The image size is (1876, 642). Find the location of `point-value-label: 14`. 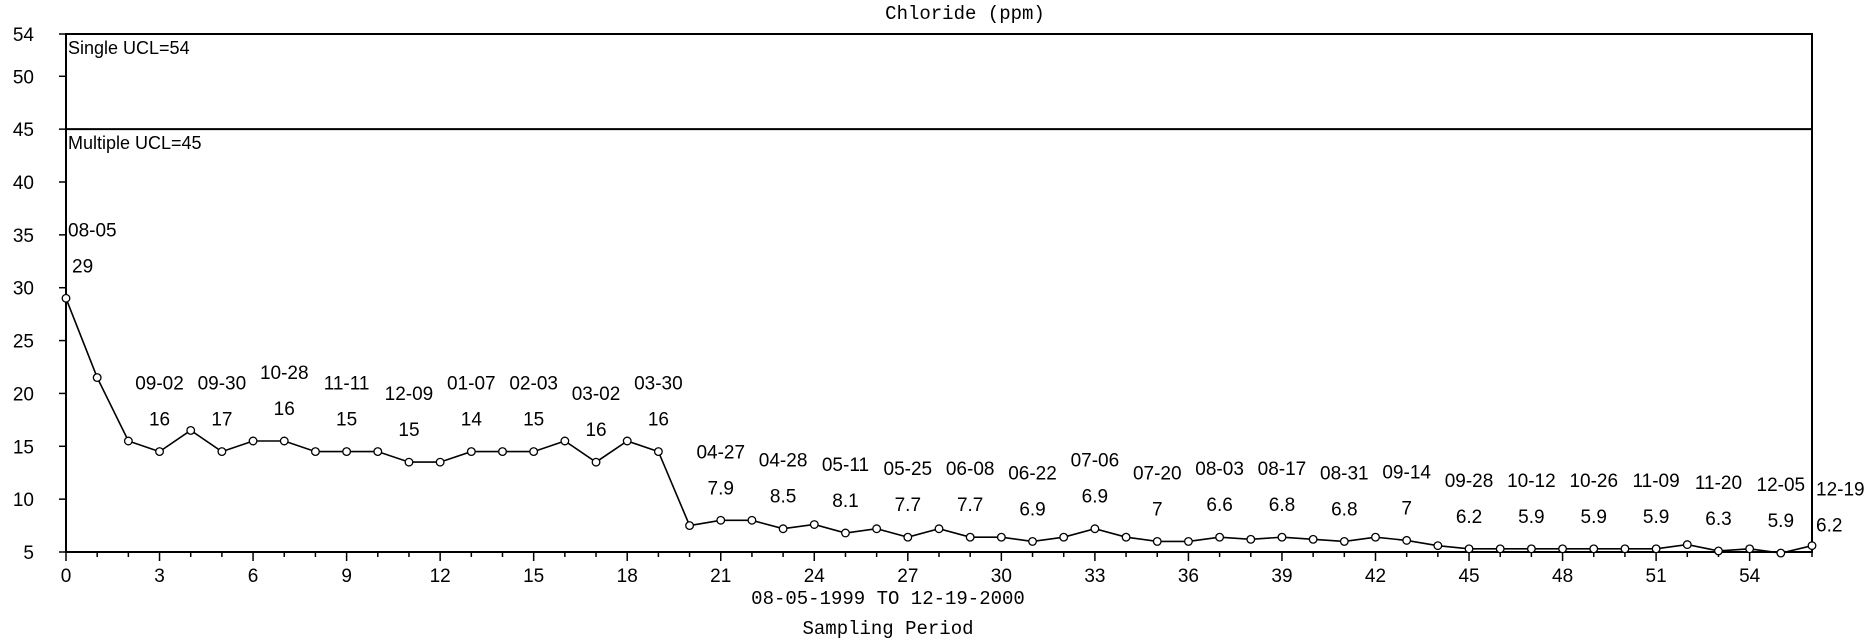

point-value-label: 14 is located at coordinates (472, 420).